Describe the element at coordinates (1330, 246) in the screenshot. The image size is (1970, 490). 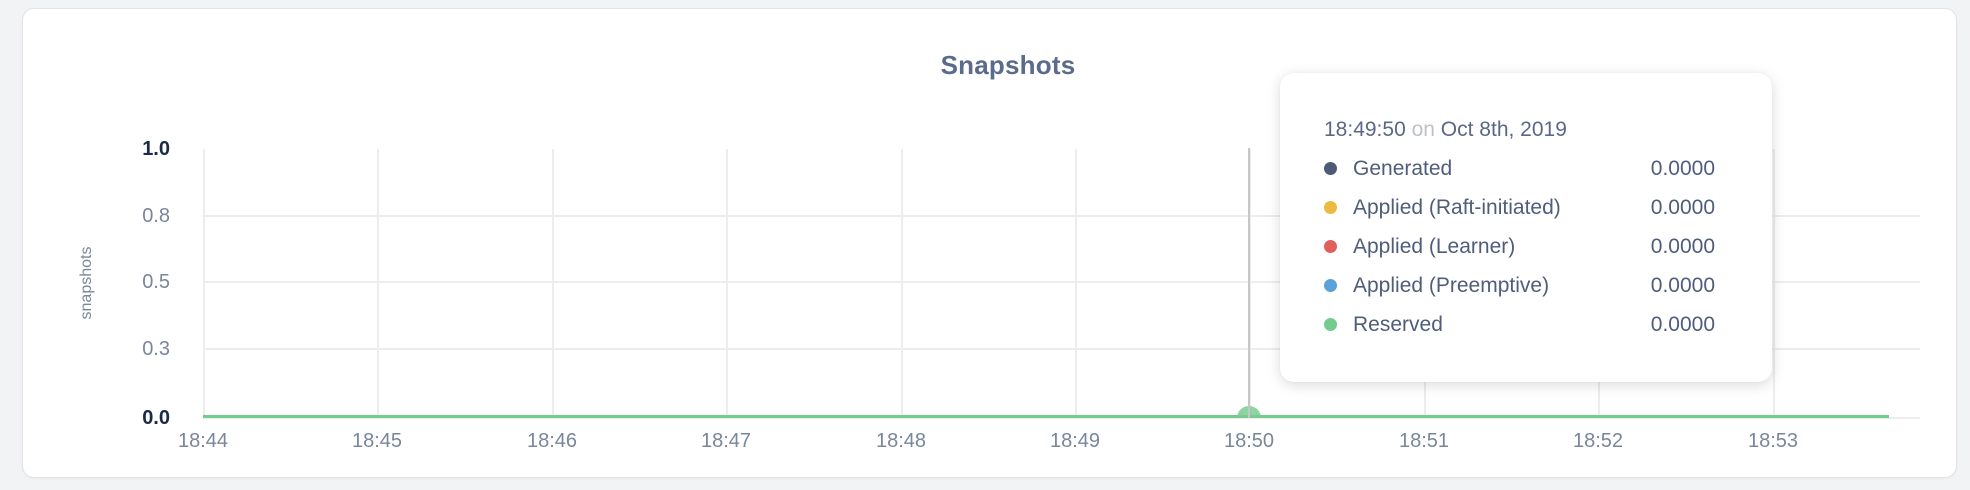
I see `series-dot-applied-learner` at that location.